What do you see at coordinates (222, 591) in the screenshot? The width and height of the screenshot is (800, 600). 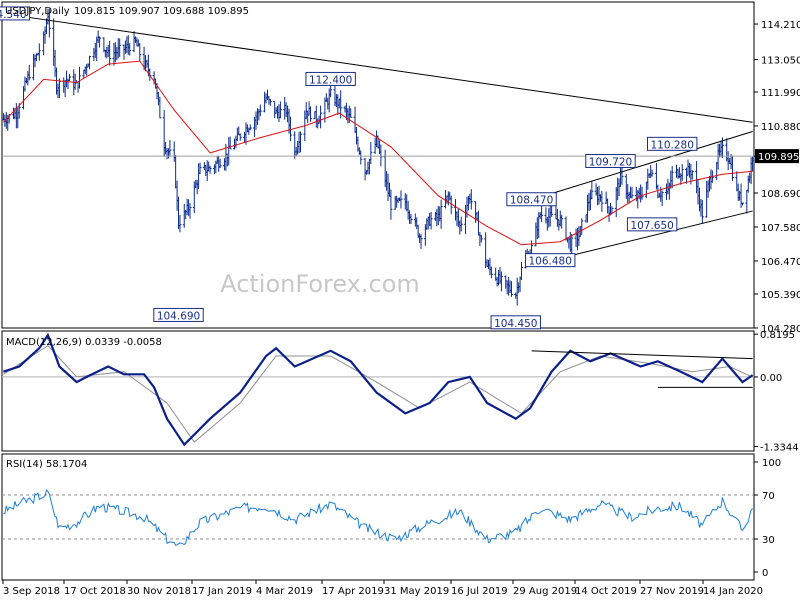 I see `date-axis-label: 17 Jan 2019` at bounding box center [222, 591].